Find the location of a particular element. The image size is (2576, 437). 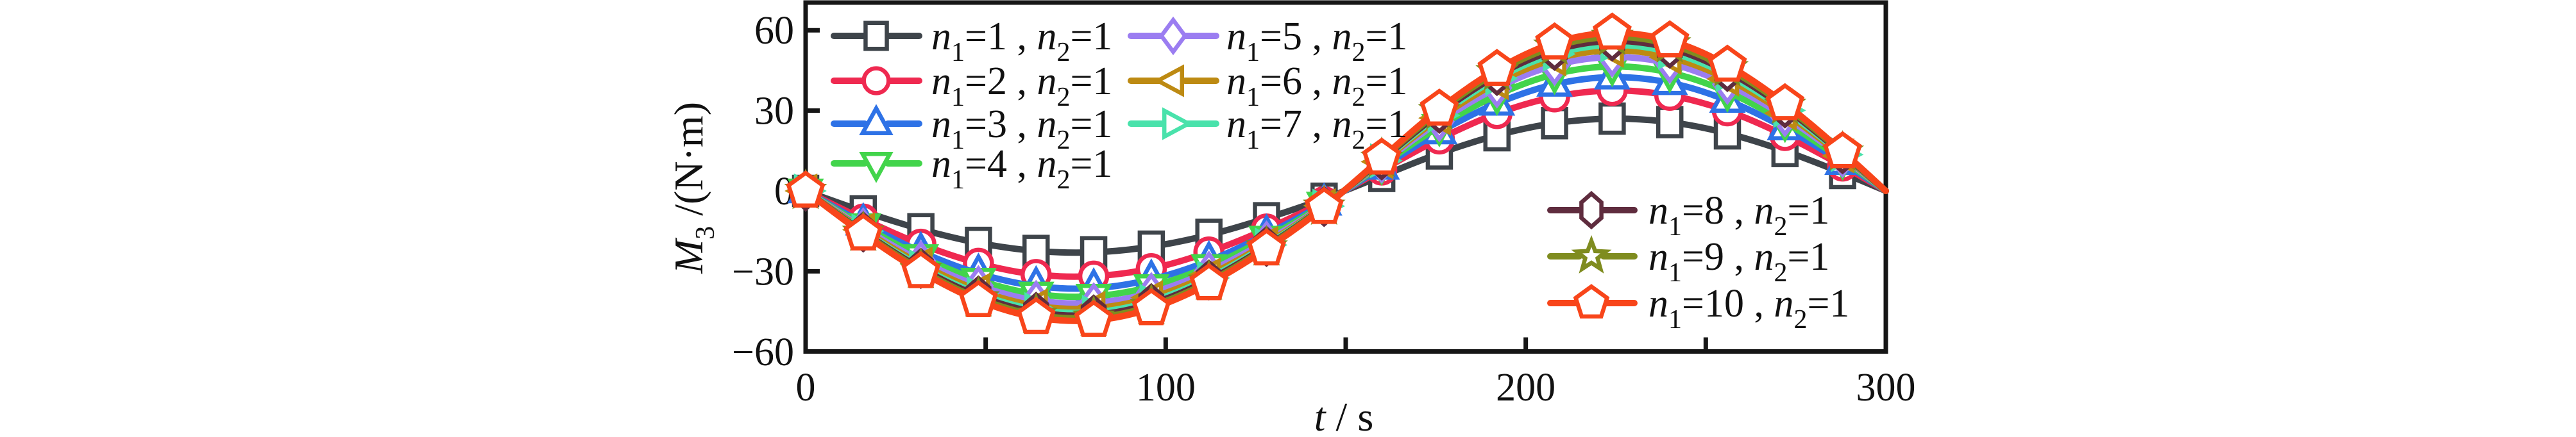

legend-item-3-1: n1=3 , n2=1 is located at coordinates (971, 129).